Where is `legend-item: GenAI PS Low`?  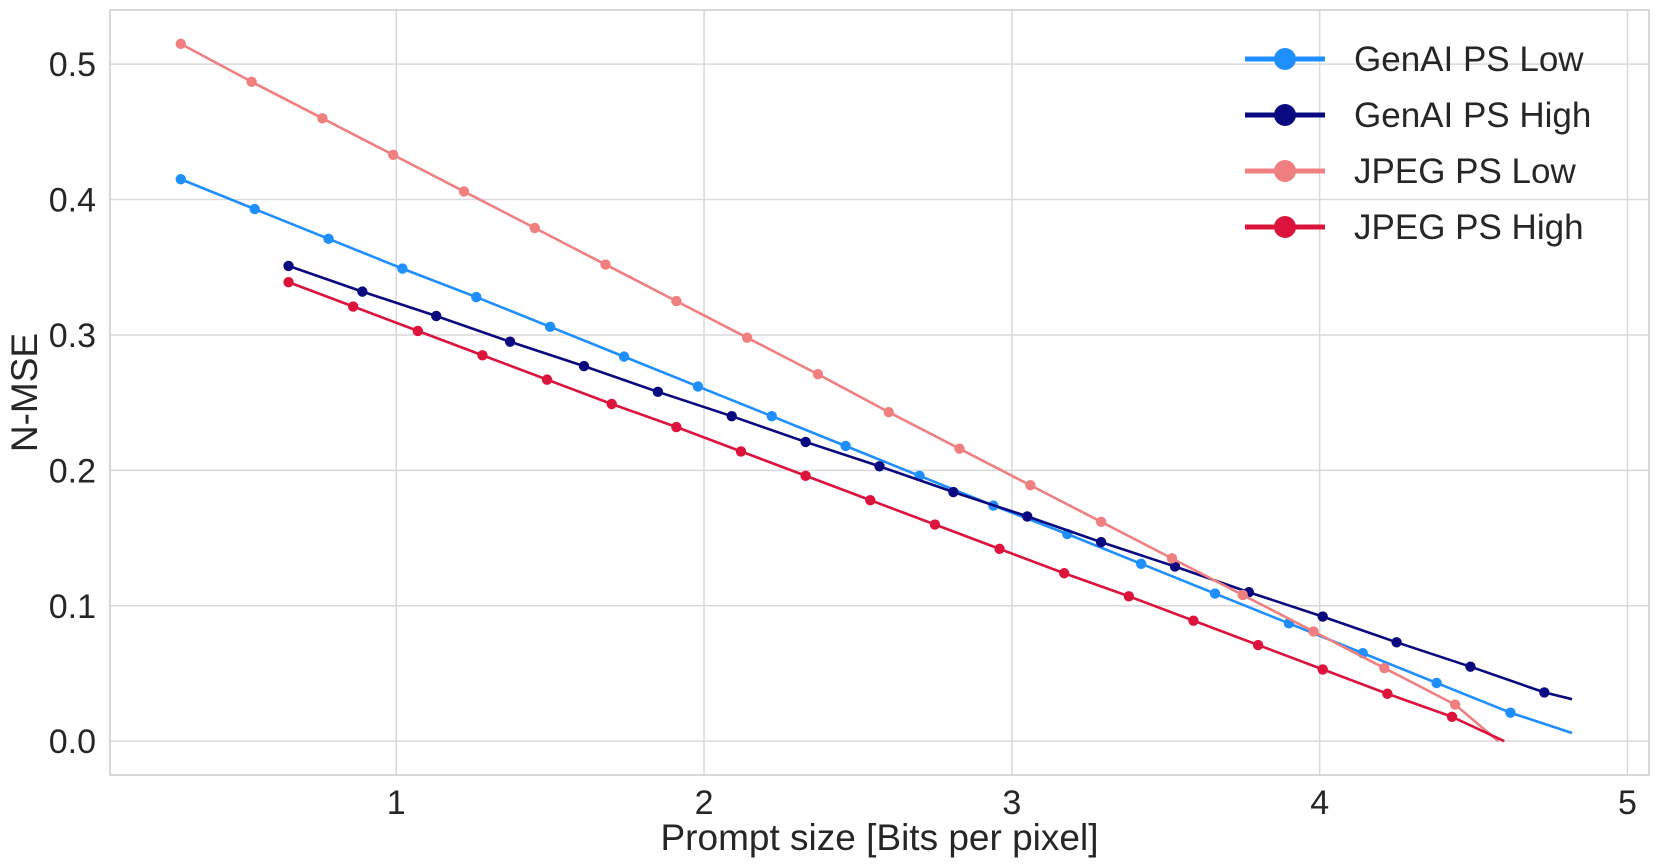
legend-item: GenAI PS Low is located at coordinates (1414, 59).